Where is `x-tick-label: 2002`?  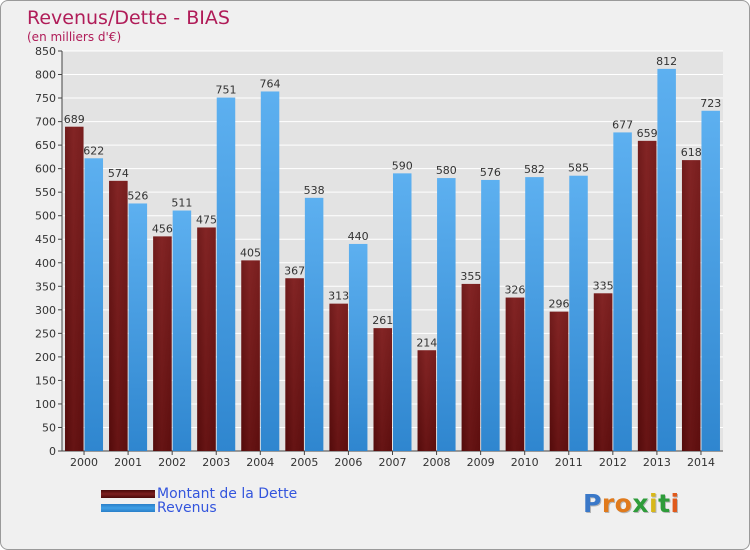 x-tick-label: 2002 is located at coordinates (172, 462).